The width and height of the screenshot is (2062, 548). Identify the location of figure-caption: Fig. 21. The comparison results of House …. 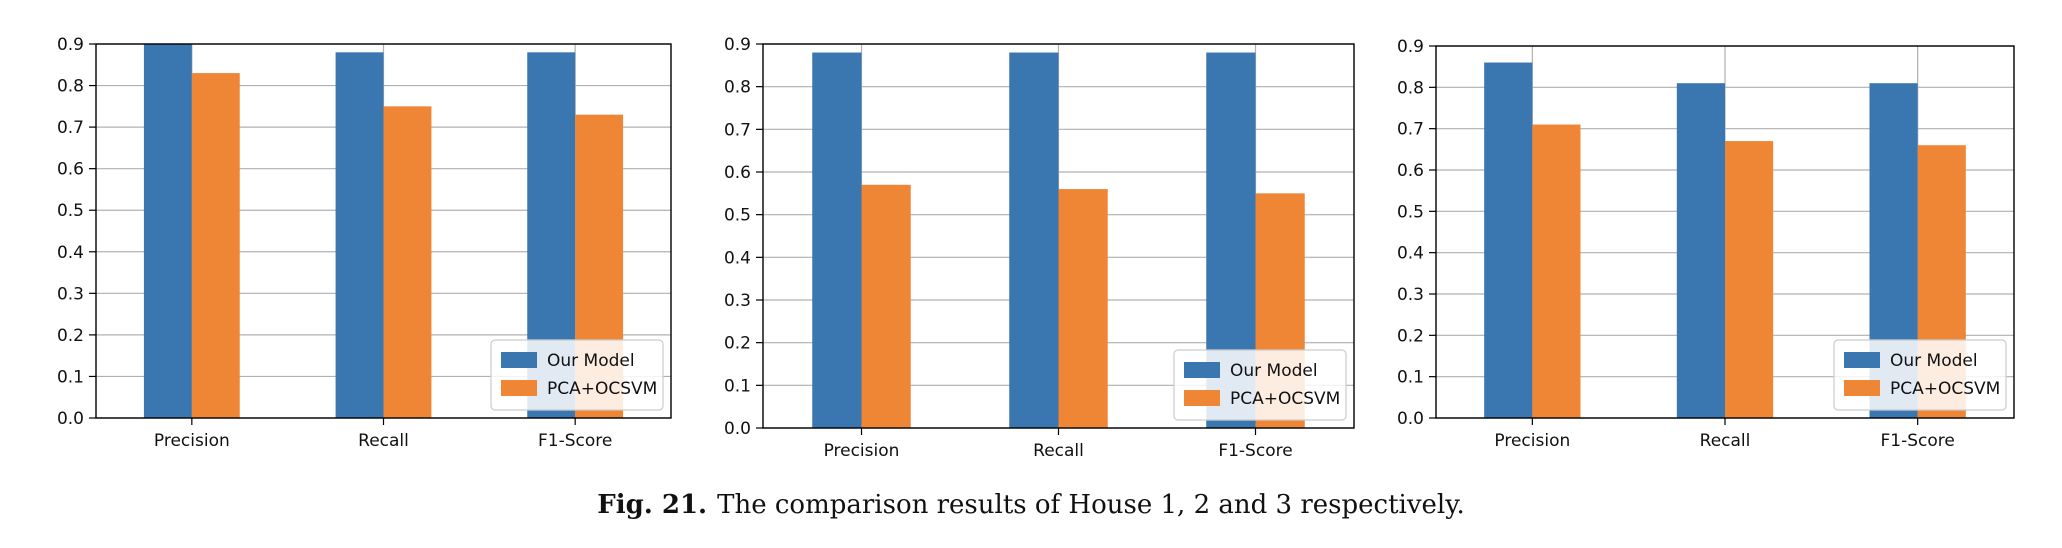
(1031, 505).